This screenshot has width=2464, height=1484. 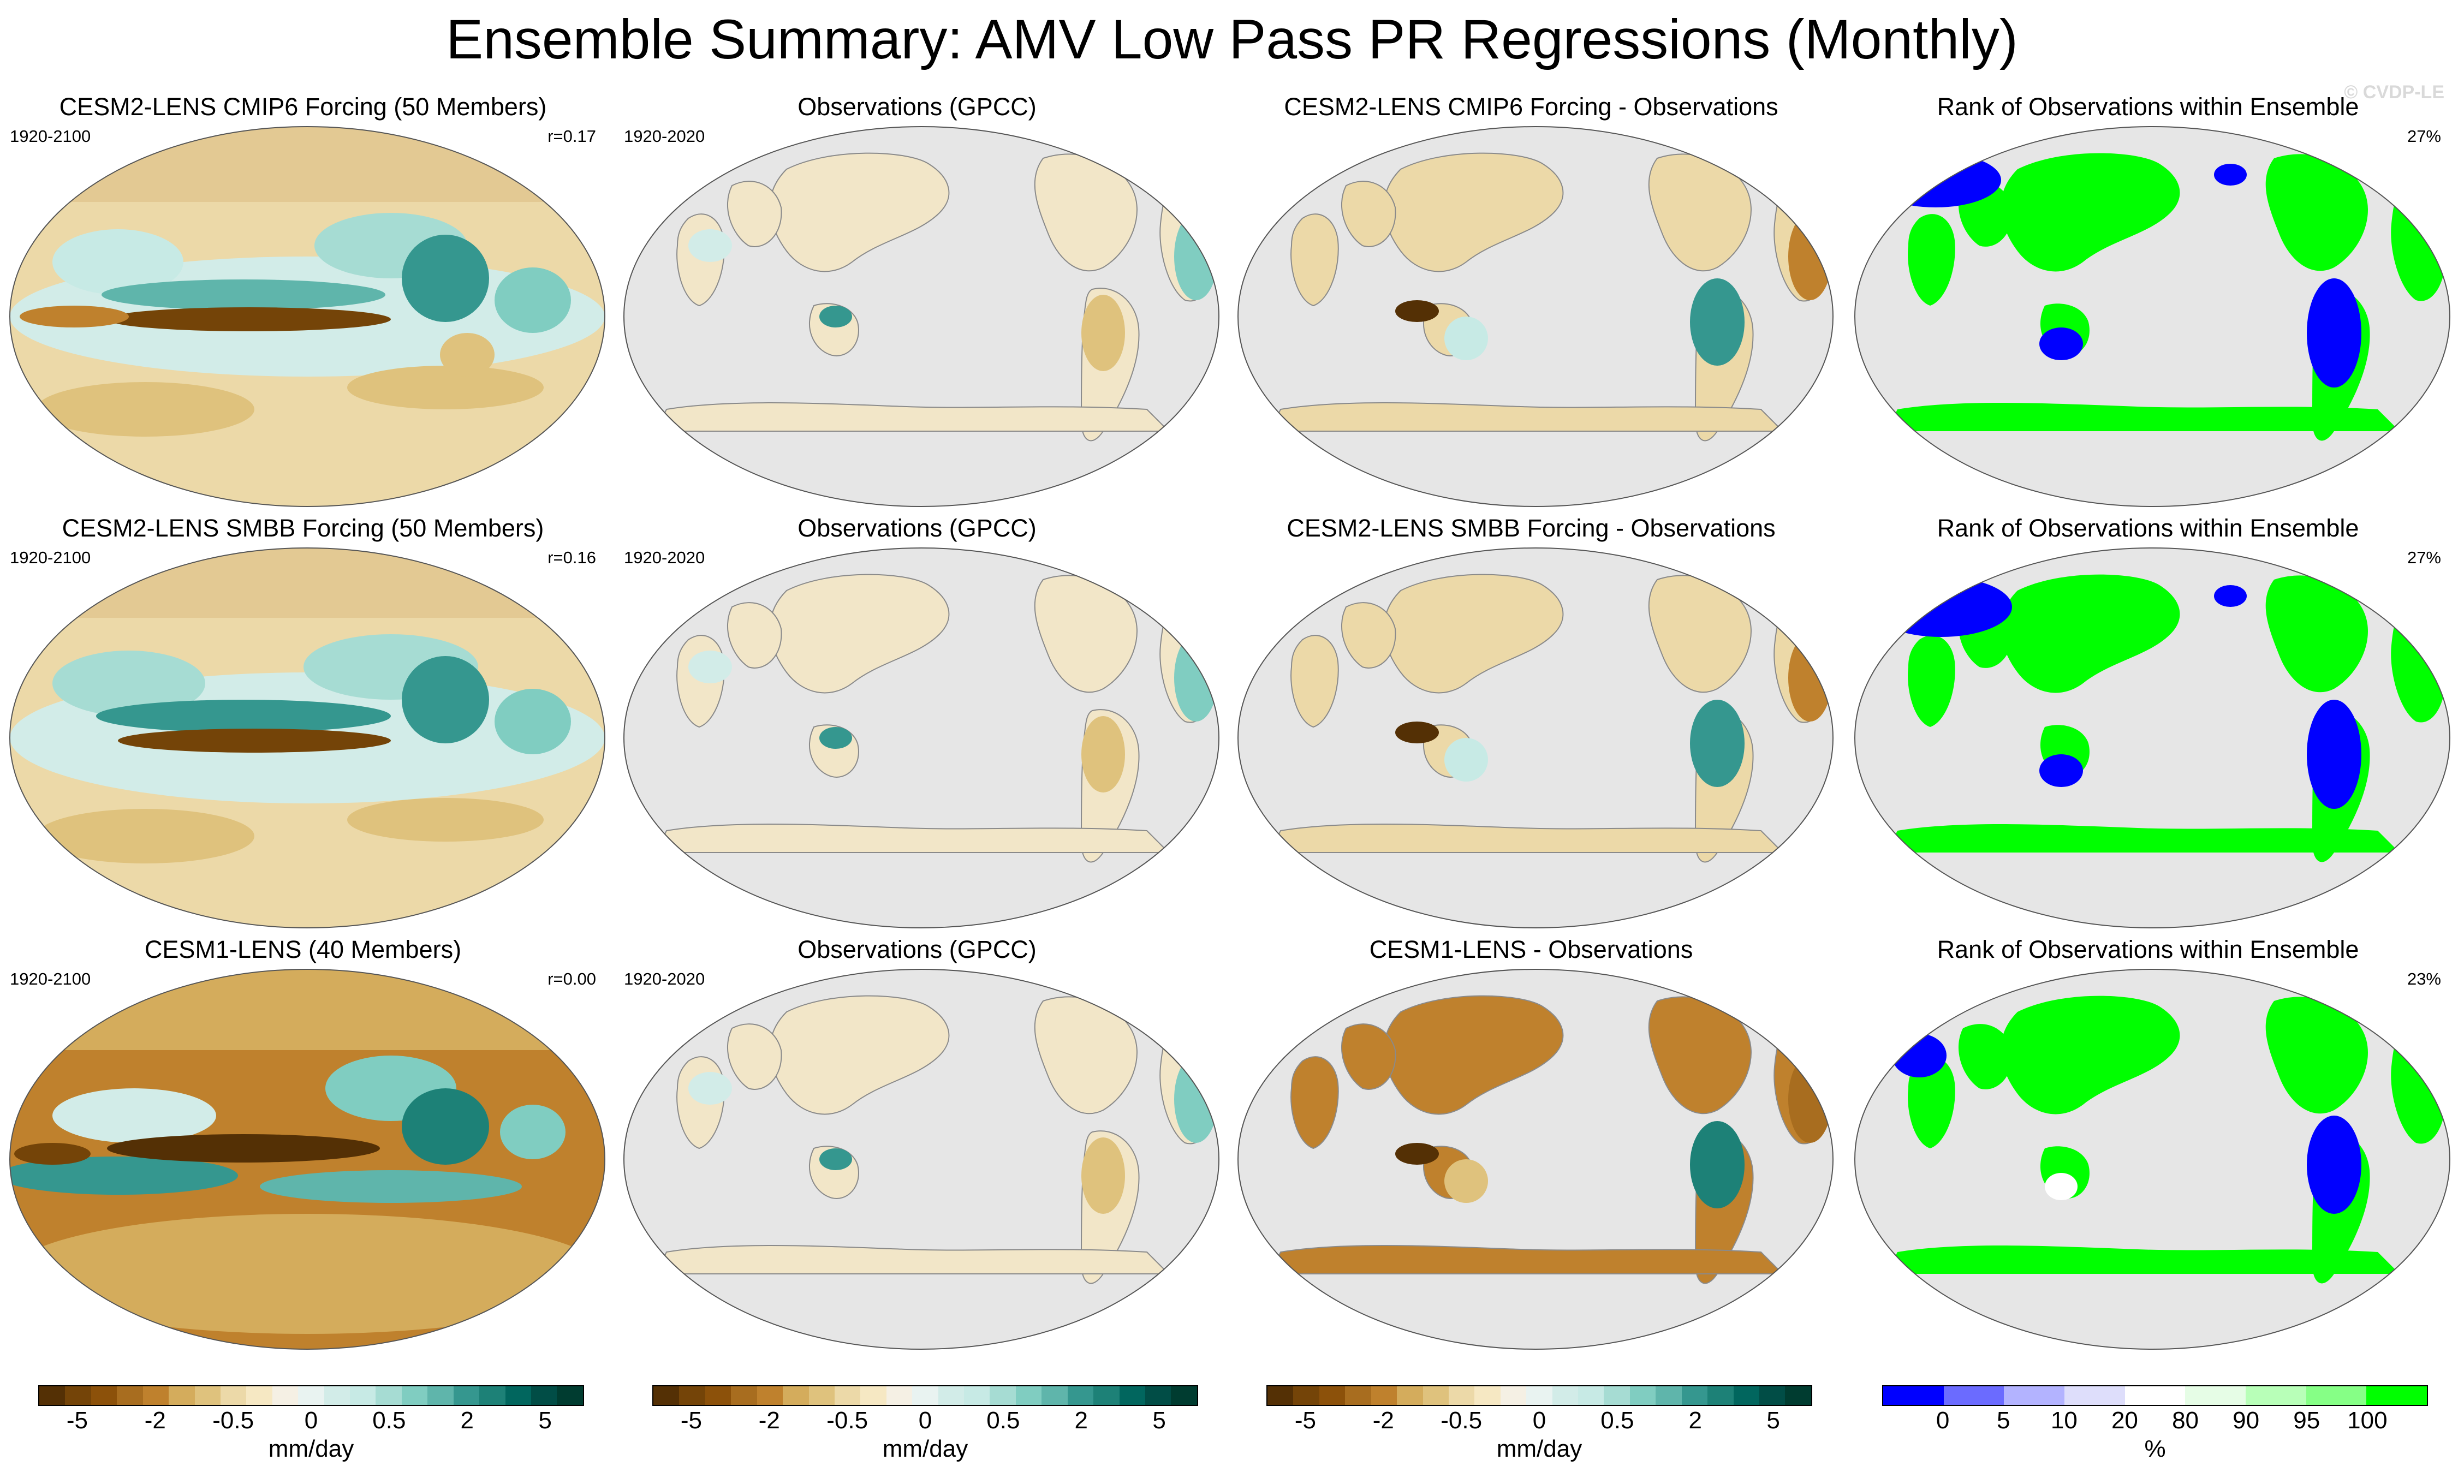 I want to click on panel-obs-row-1: Observations (GPCC) 1920-2020, so click(x=917, y=300).